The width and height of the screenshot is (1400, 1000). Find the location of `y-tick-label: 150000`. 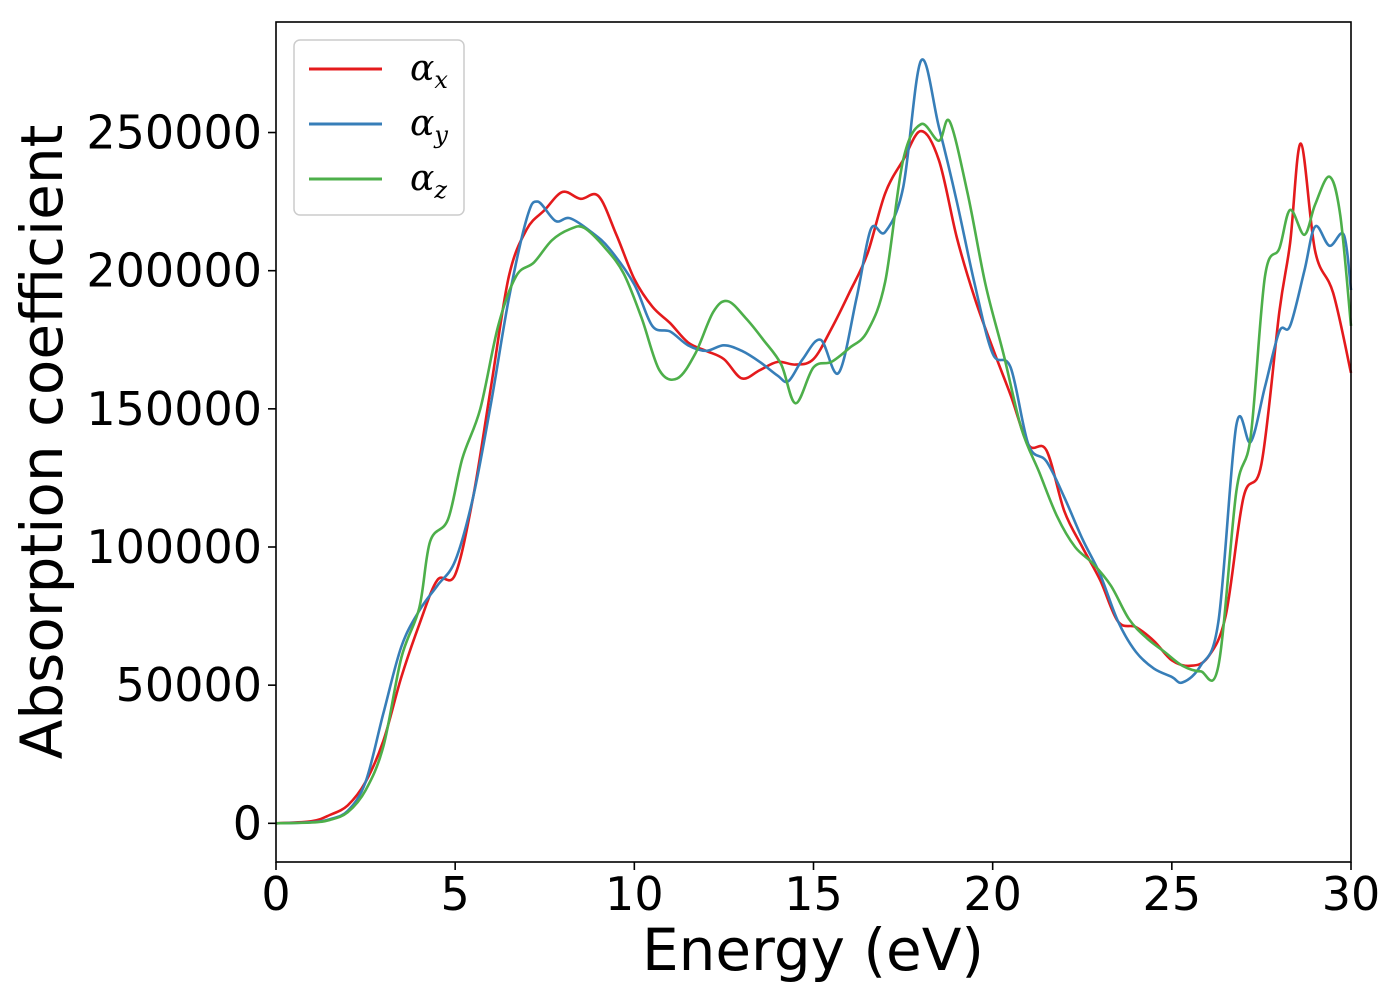

y-tick-label: 150000 is located at coordinates (174, 409).